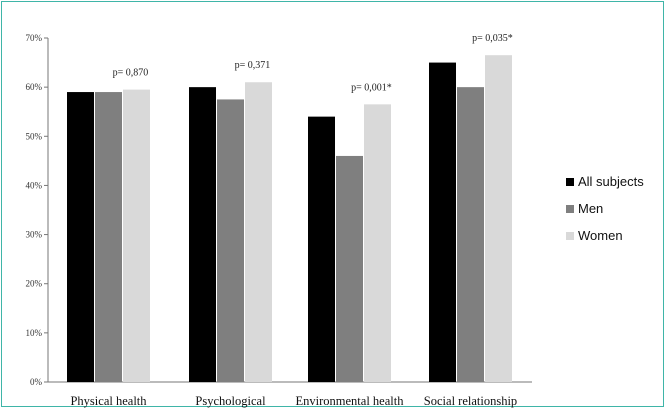 The height and width of the screenshot is (409, 667). What do you see at coordinates (36, 382) in the screenshot?
I see `y-tick-label: 0%` at bounding box center [36, 382].